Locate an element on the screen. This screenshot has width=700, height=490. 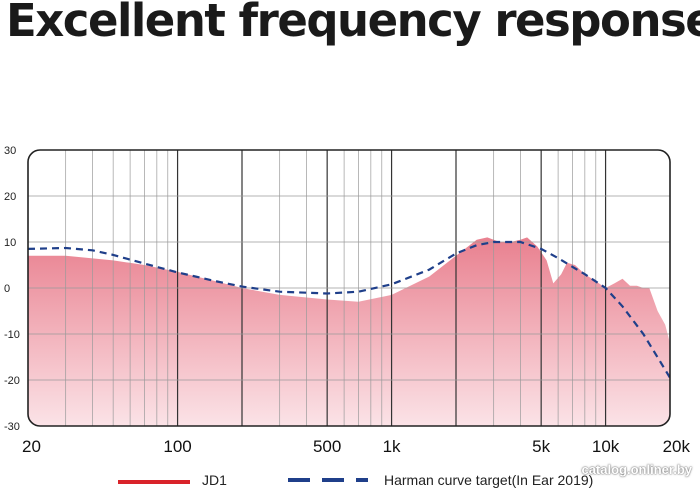
y-tick-label: -30 is located at coordinates (12, 427).